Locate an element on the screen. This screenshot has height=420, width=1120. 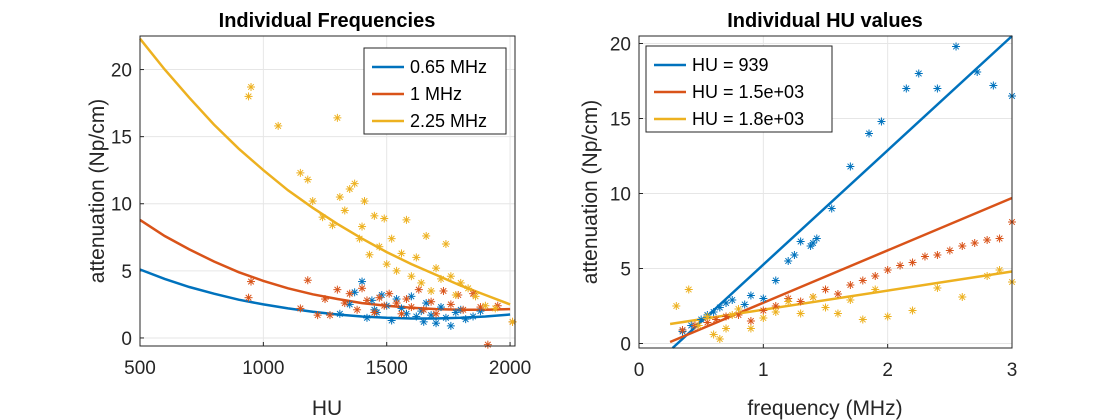
legend-box is located at coordinates (435, 91).